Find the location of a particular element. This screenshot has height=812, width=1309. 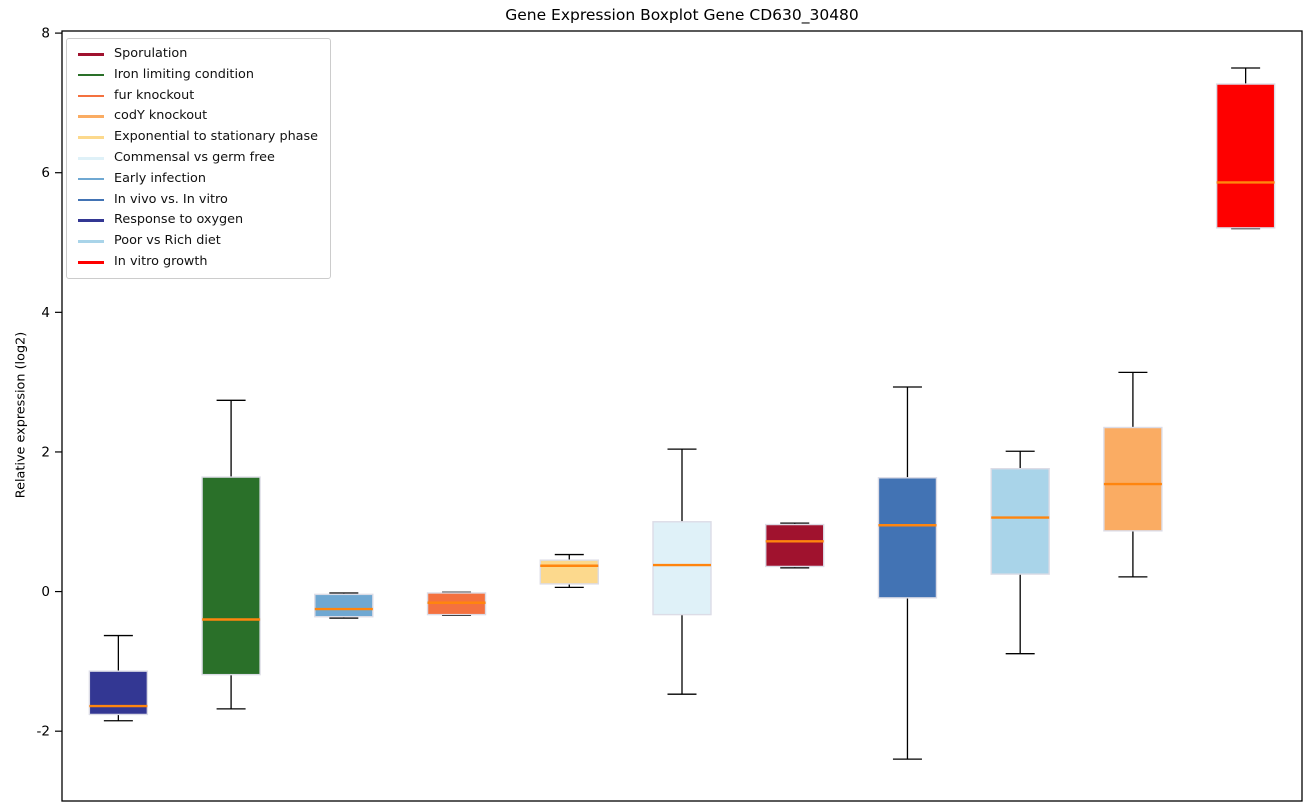

legend-label: Commensal vs germ free is located at coordinates (194, 157).